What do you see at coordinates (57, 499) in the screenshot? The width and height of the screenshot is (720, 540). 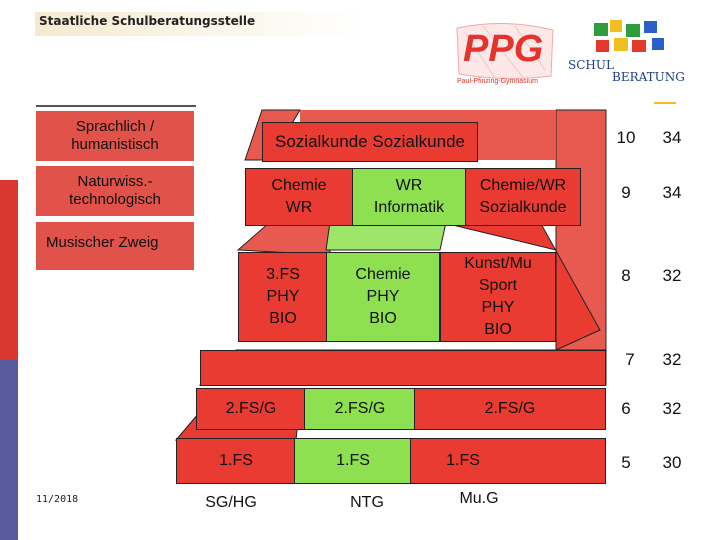 I see `date-label: 11/2018` at bounding box center [57, 499].